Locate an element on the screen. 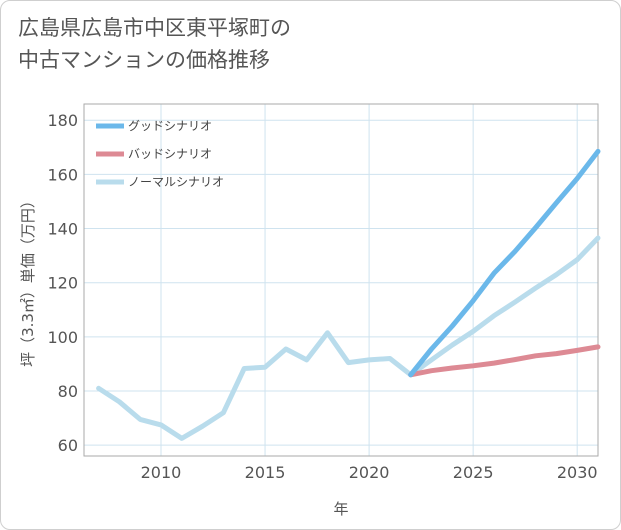 The height and width of the screenshot is (530, 621). y-tick-label: 100 is located at coordinates (62, 337).